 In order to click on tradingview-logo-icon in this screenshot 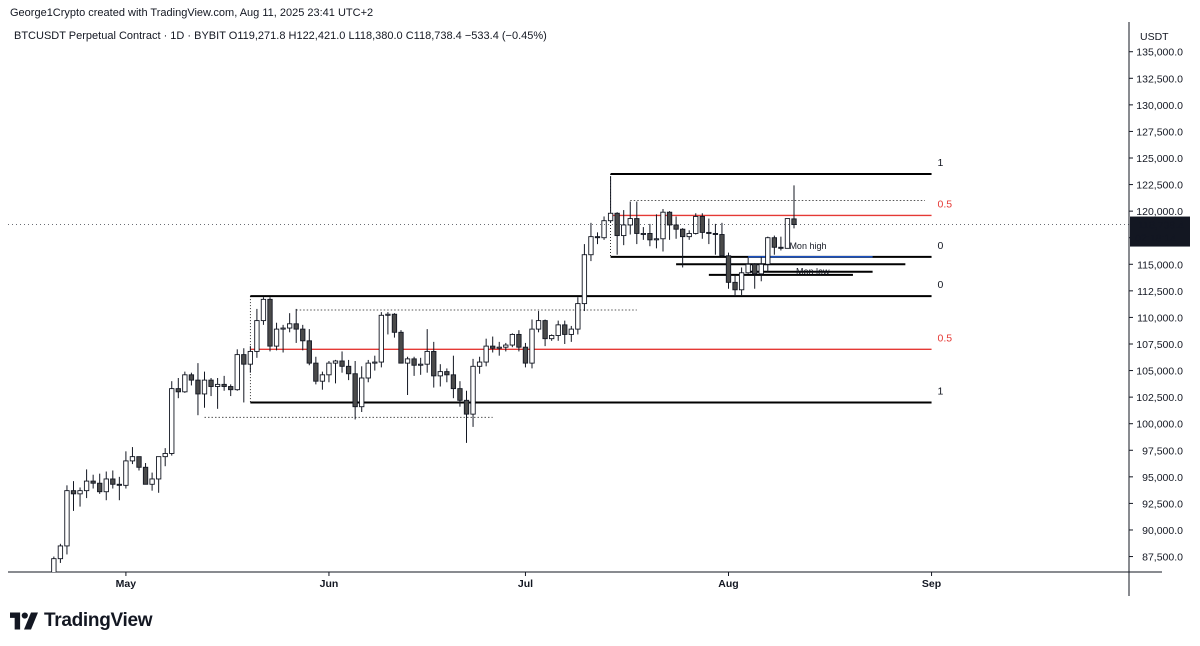, I will do `click(24, 621)`.